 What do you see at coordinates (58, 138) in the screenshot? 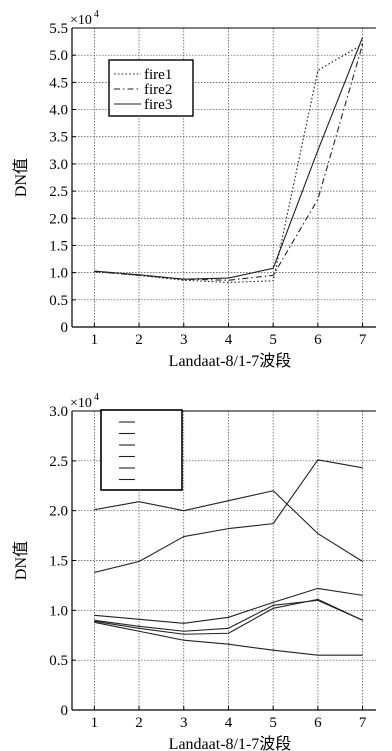
I see `y-tick-label: 3.5` at bounding box center [58, 138].